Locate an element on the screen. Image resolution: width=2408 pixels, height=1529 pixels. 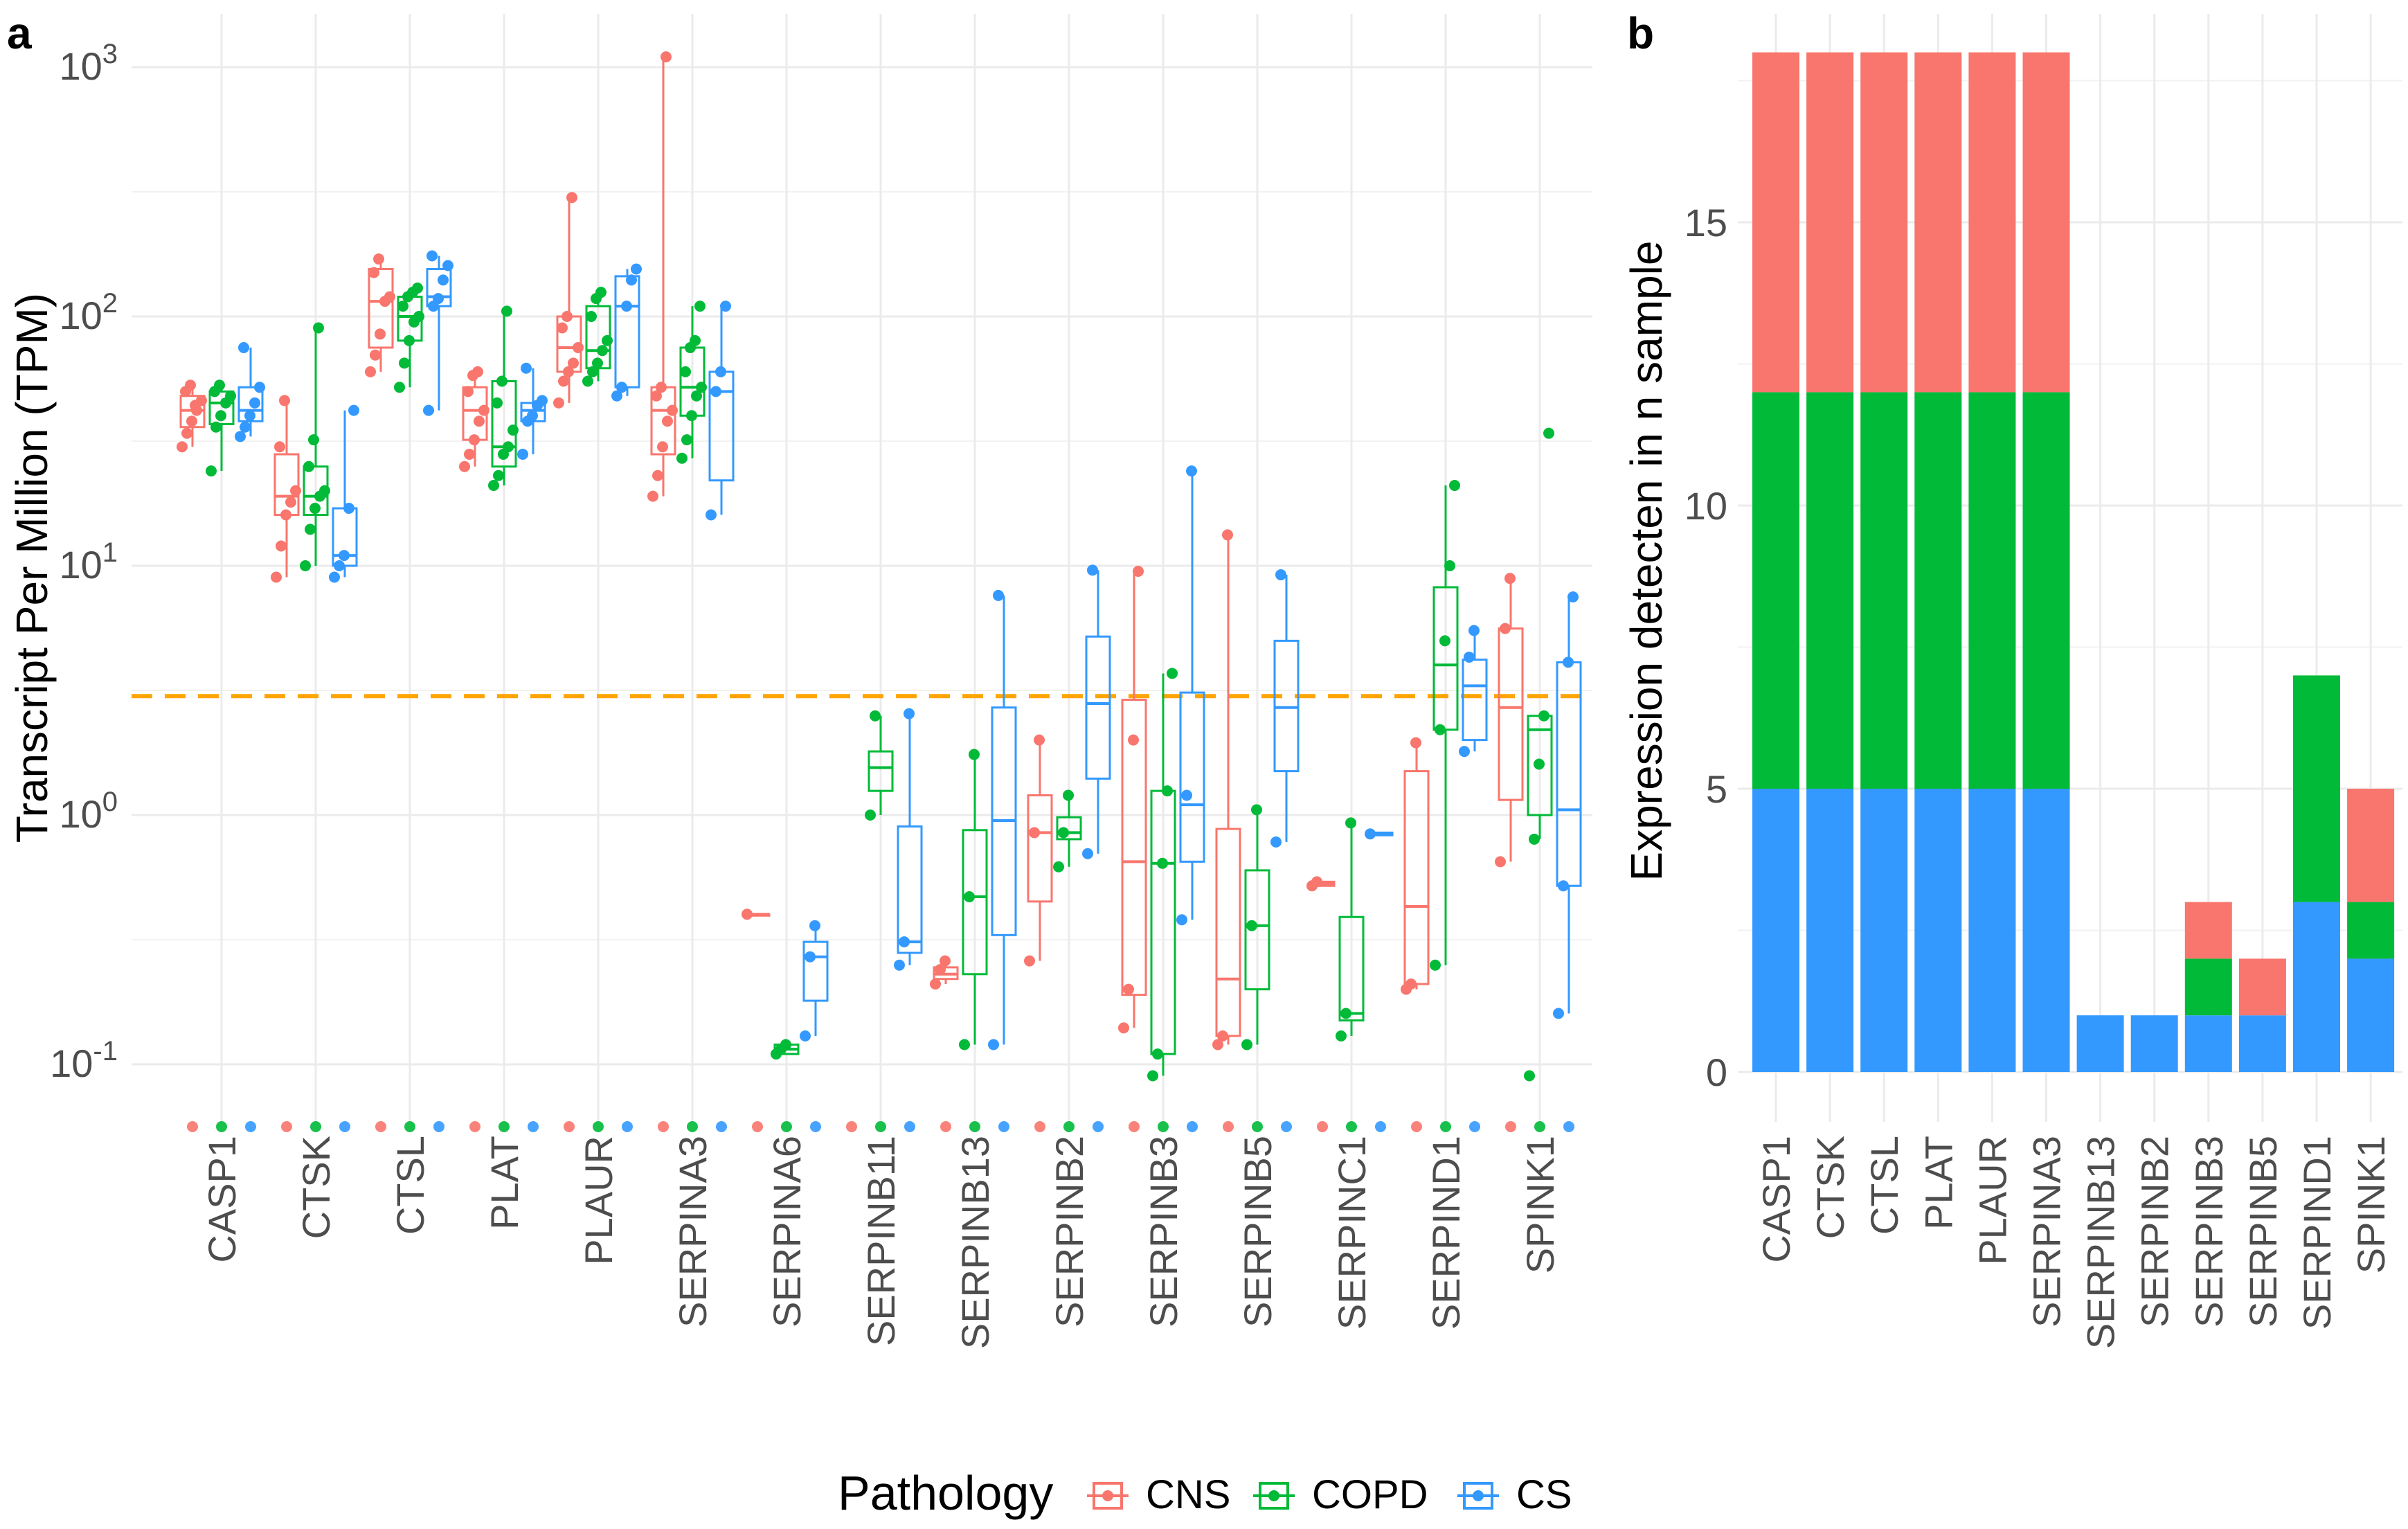
a-zero-point-ctsl-copd is located at coordinates (410, 1126).